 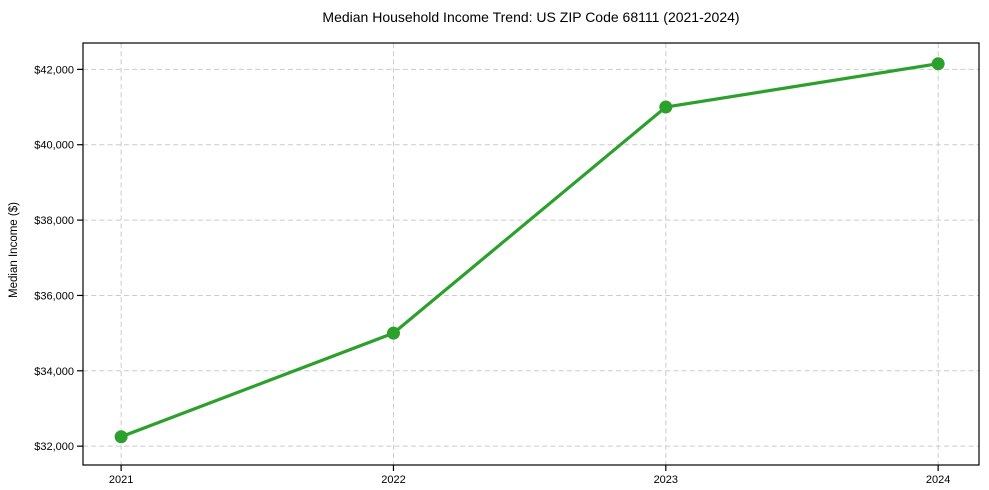 What do you see at coordinates (54, 372) in the screenshot?
I see `y-tick-label: $34,000` at bounding box center [54, 372].